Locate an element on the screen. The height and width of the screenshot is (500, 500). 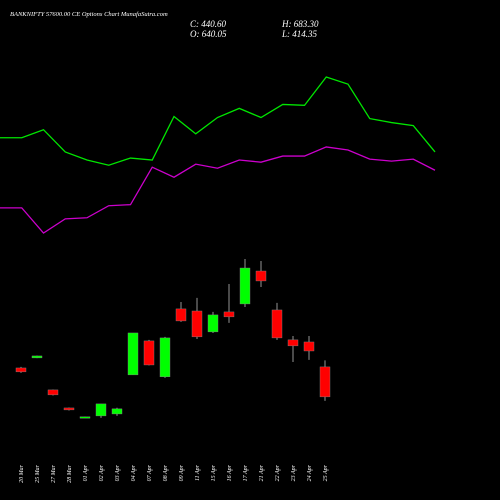
high-label: H: 683.30 is located at coordinates (300, 24).